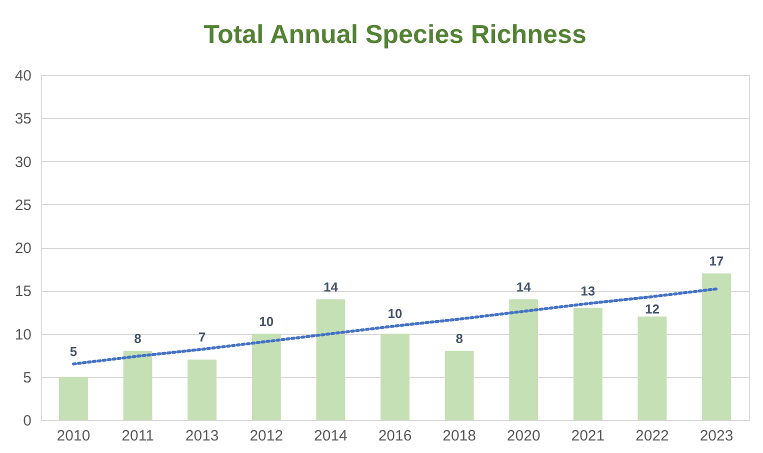  Describe the element at coordinates (652, 309) in the screenshot. I see `data-label: 12` at that location.